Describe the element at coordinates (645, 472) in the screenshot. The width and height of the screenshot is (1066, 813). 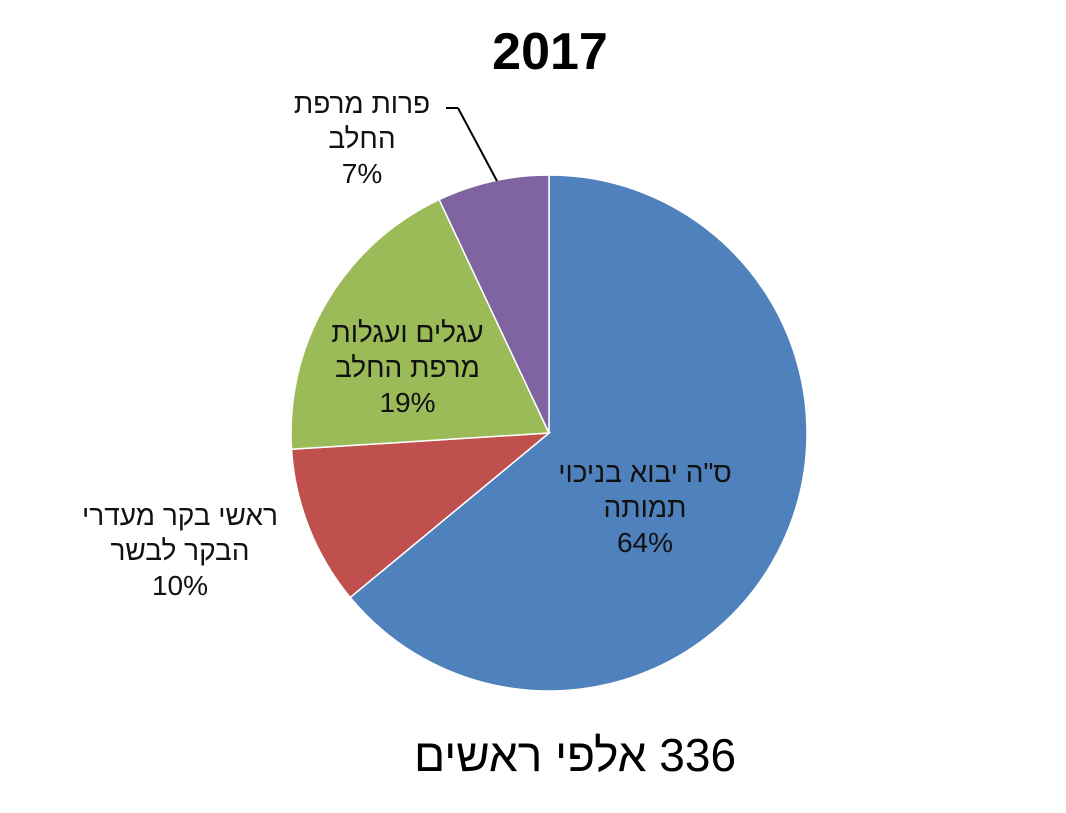
I see `slice-label-import-line1: ס"ה יבוא בניכוי` at that location.